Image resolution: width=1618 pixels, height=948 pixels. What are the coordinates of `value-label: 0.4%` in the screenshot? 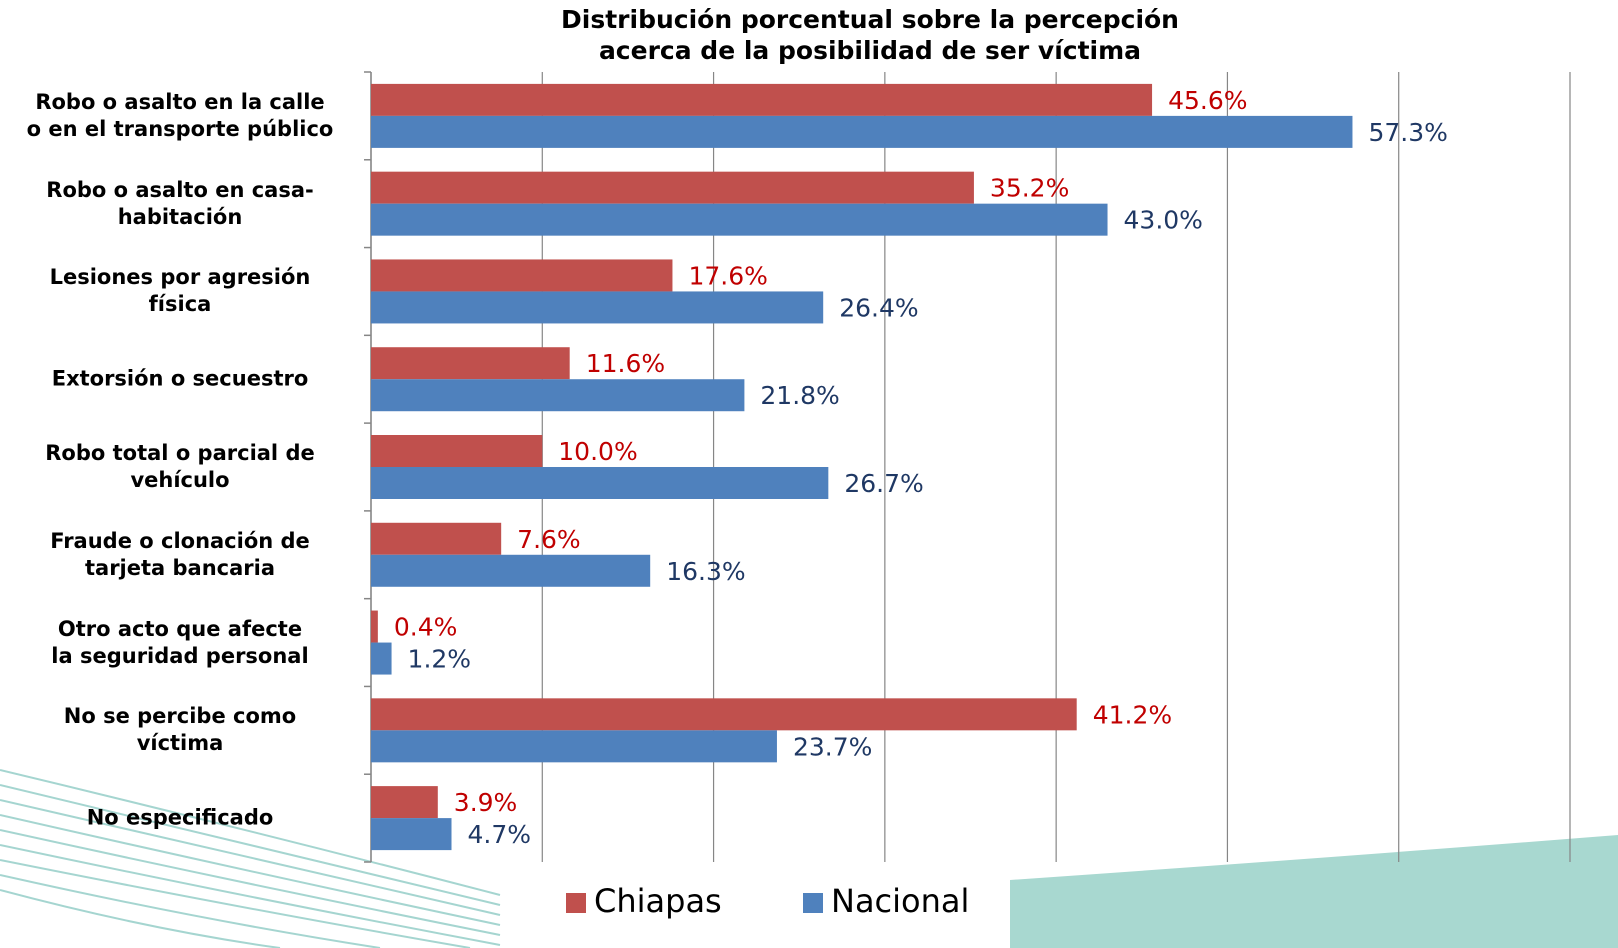 It's located at (426, 627).